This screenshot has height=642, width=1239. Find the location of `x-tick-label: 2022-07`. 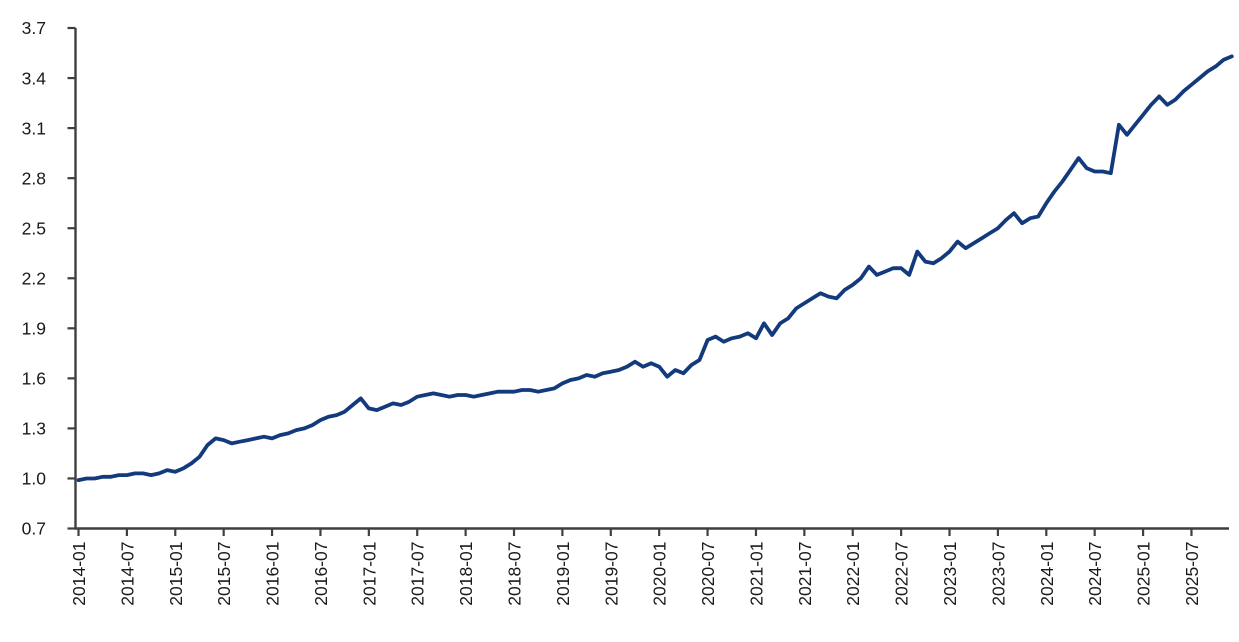

x-tick-label: 2022-07 is located at coordinates (902, 574).